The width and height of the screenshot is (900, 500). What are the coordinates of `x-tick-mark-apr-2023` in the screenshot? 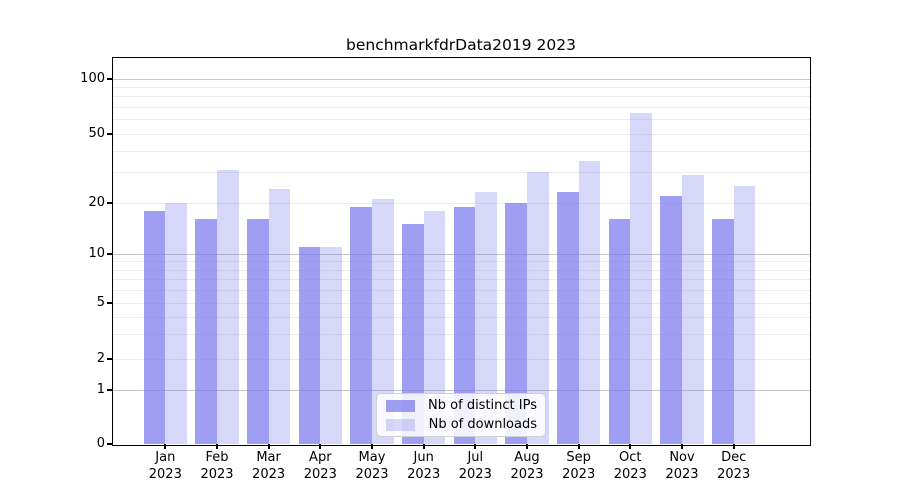 It's located at (320, 446).